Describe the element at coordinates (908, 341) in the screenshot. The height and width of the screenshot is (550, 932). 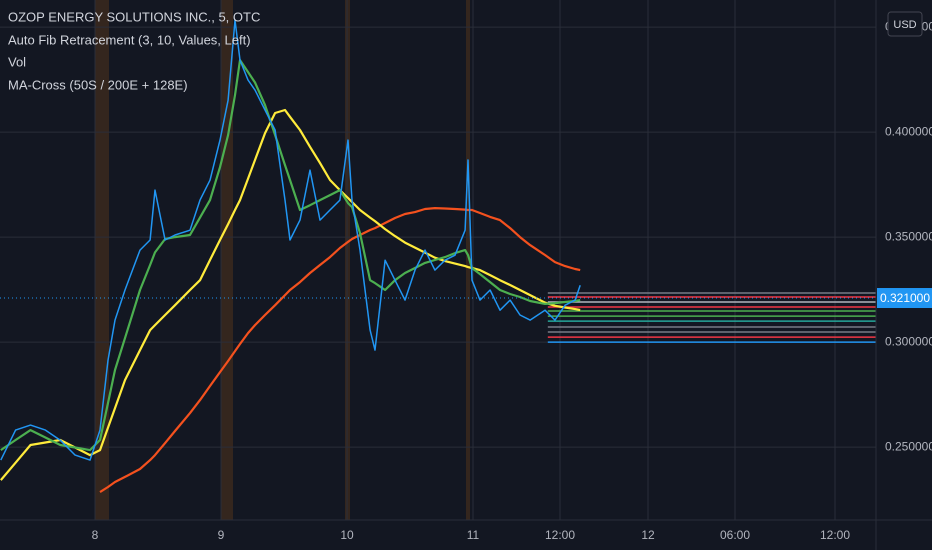
I see `y-tick-label: 0.300000` at that location.